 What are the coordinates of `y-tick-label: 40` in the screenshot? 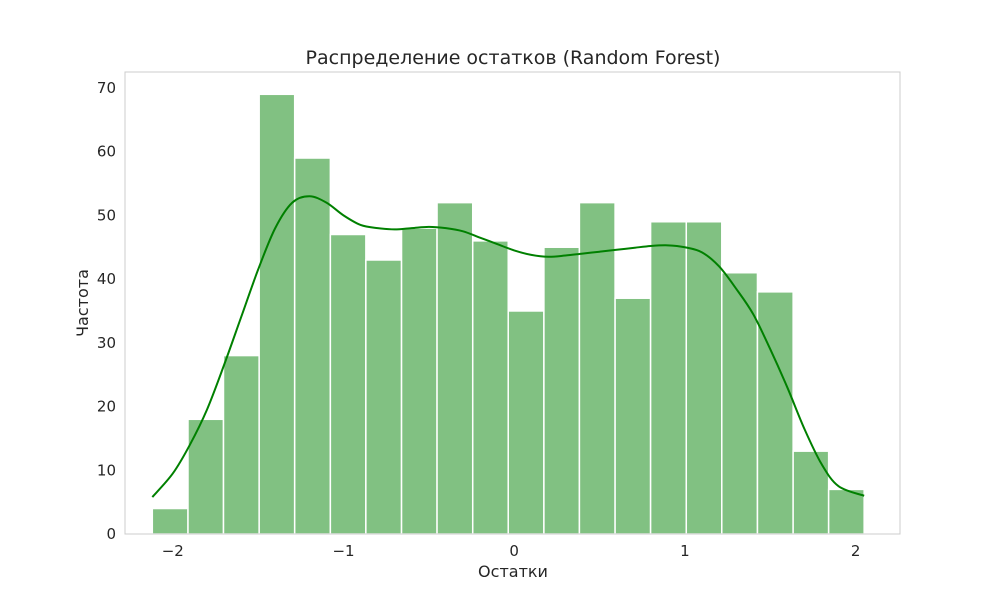 It's located at (106, 279).